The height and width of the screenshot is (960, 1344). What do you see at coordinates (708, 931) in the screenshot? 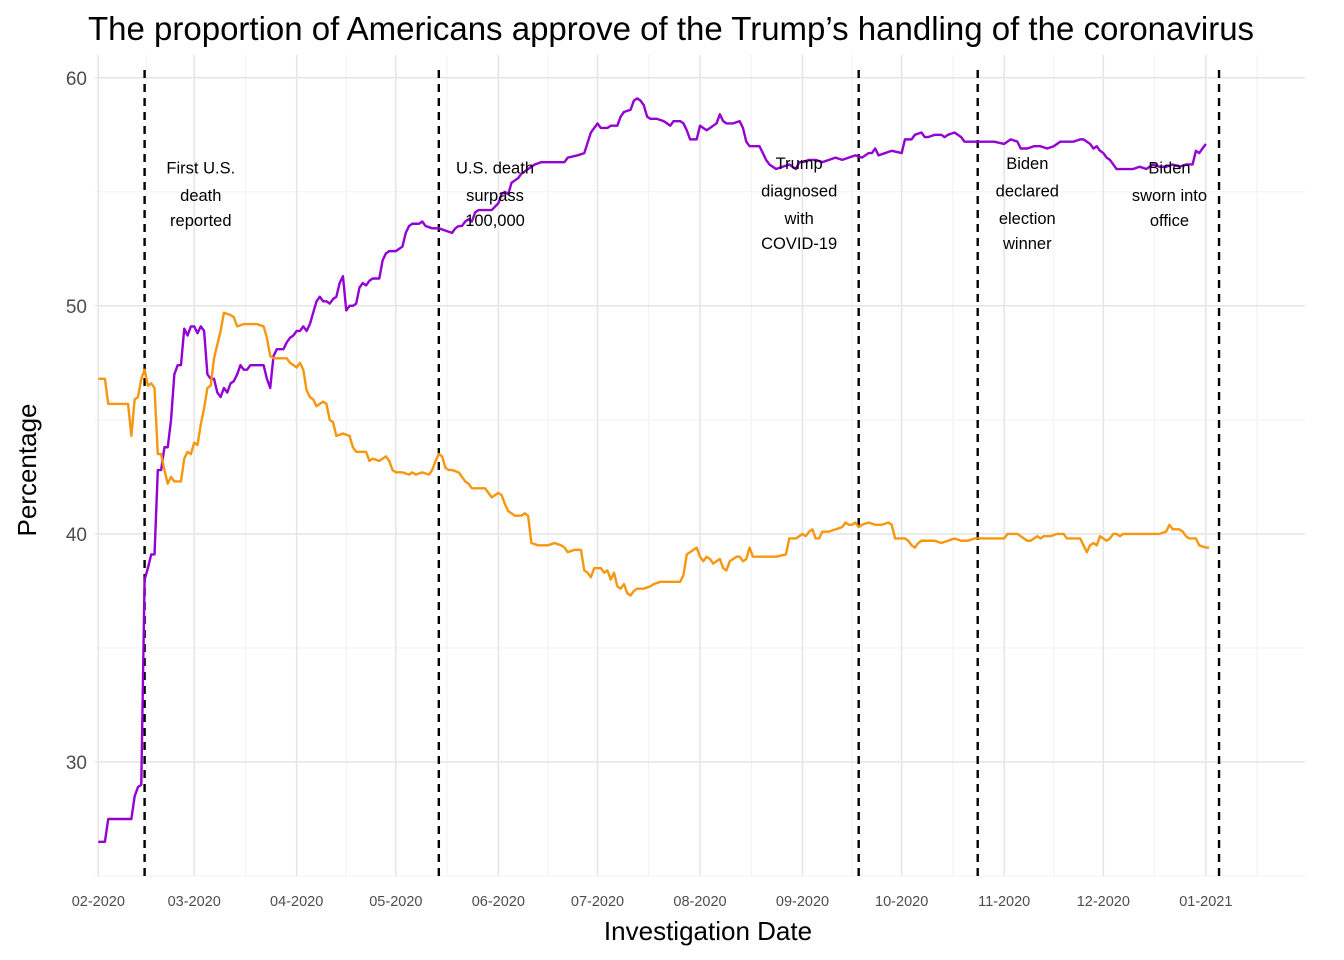
I see `x-axis-title: Investigation Date` at bounding box center [708, 931].